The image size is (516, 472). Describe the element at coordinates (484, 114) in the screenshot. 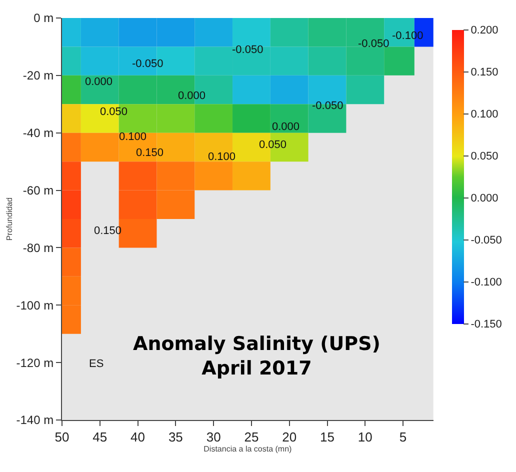

I see `color-bar-label: 0.100` at that location.